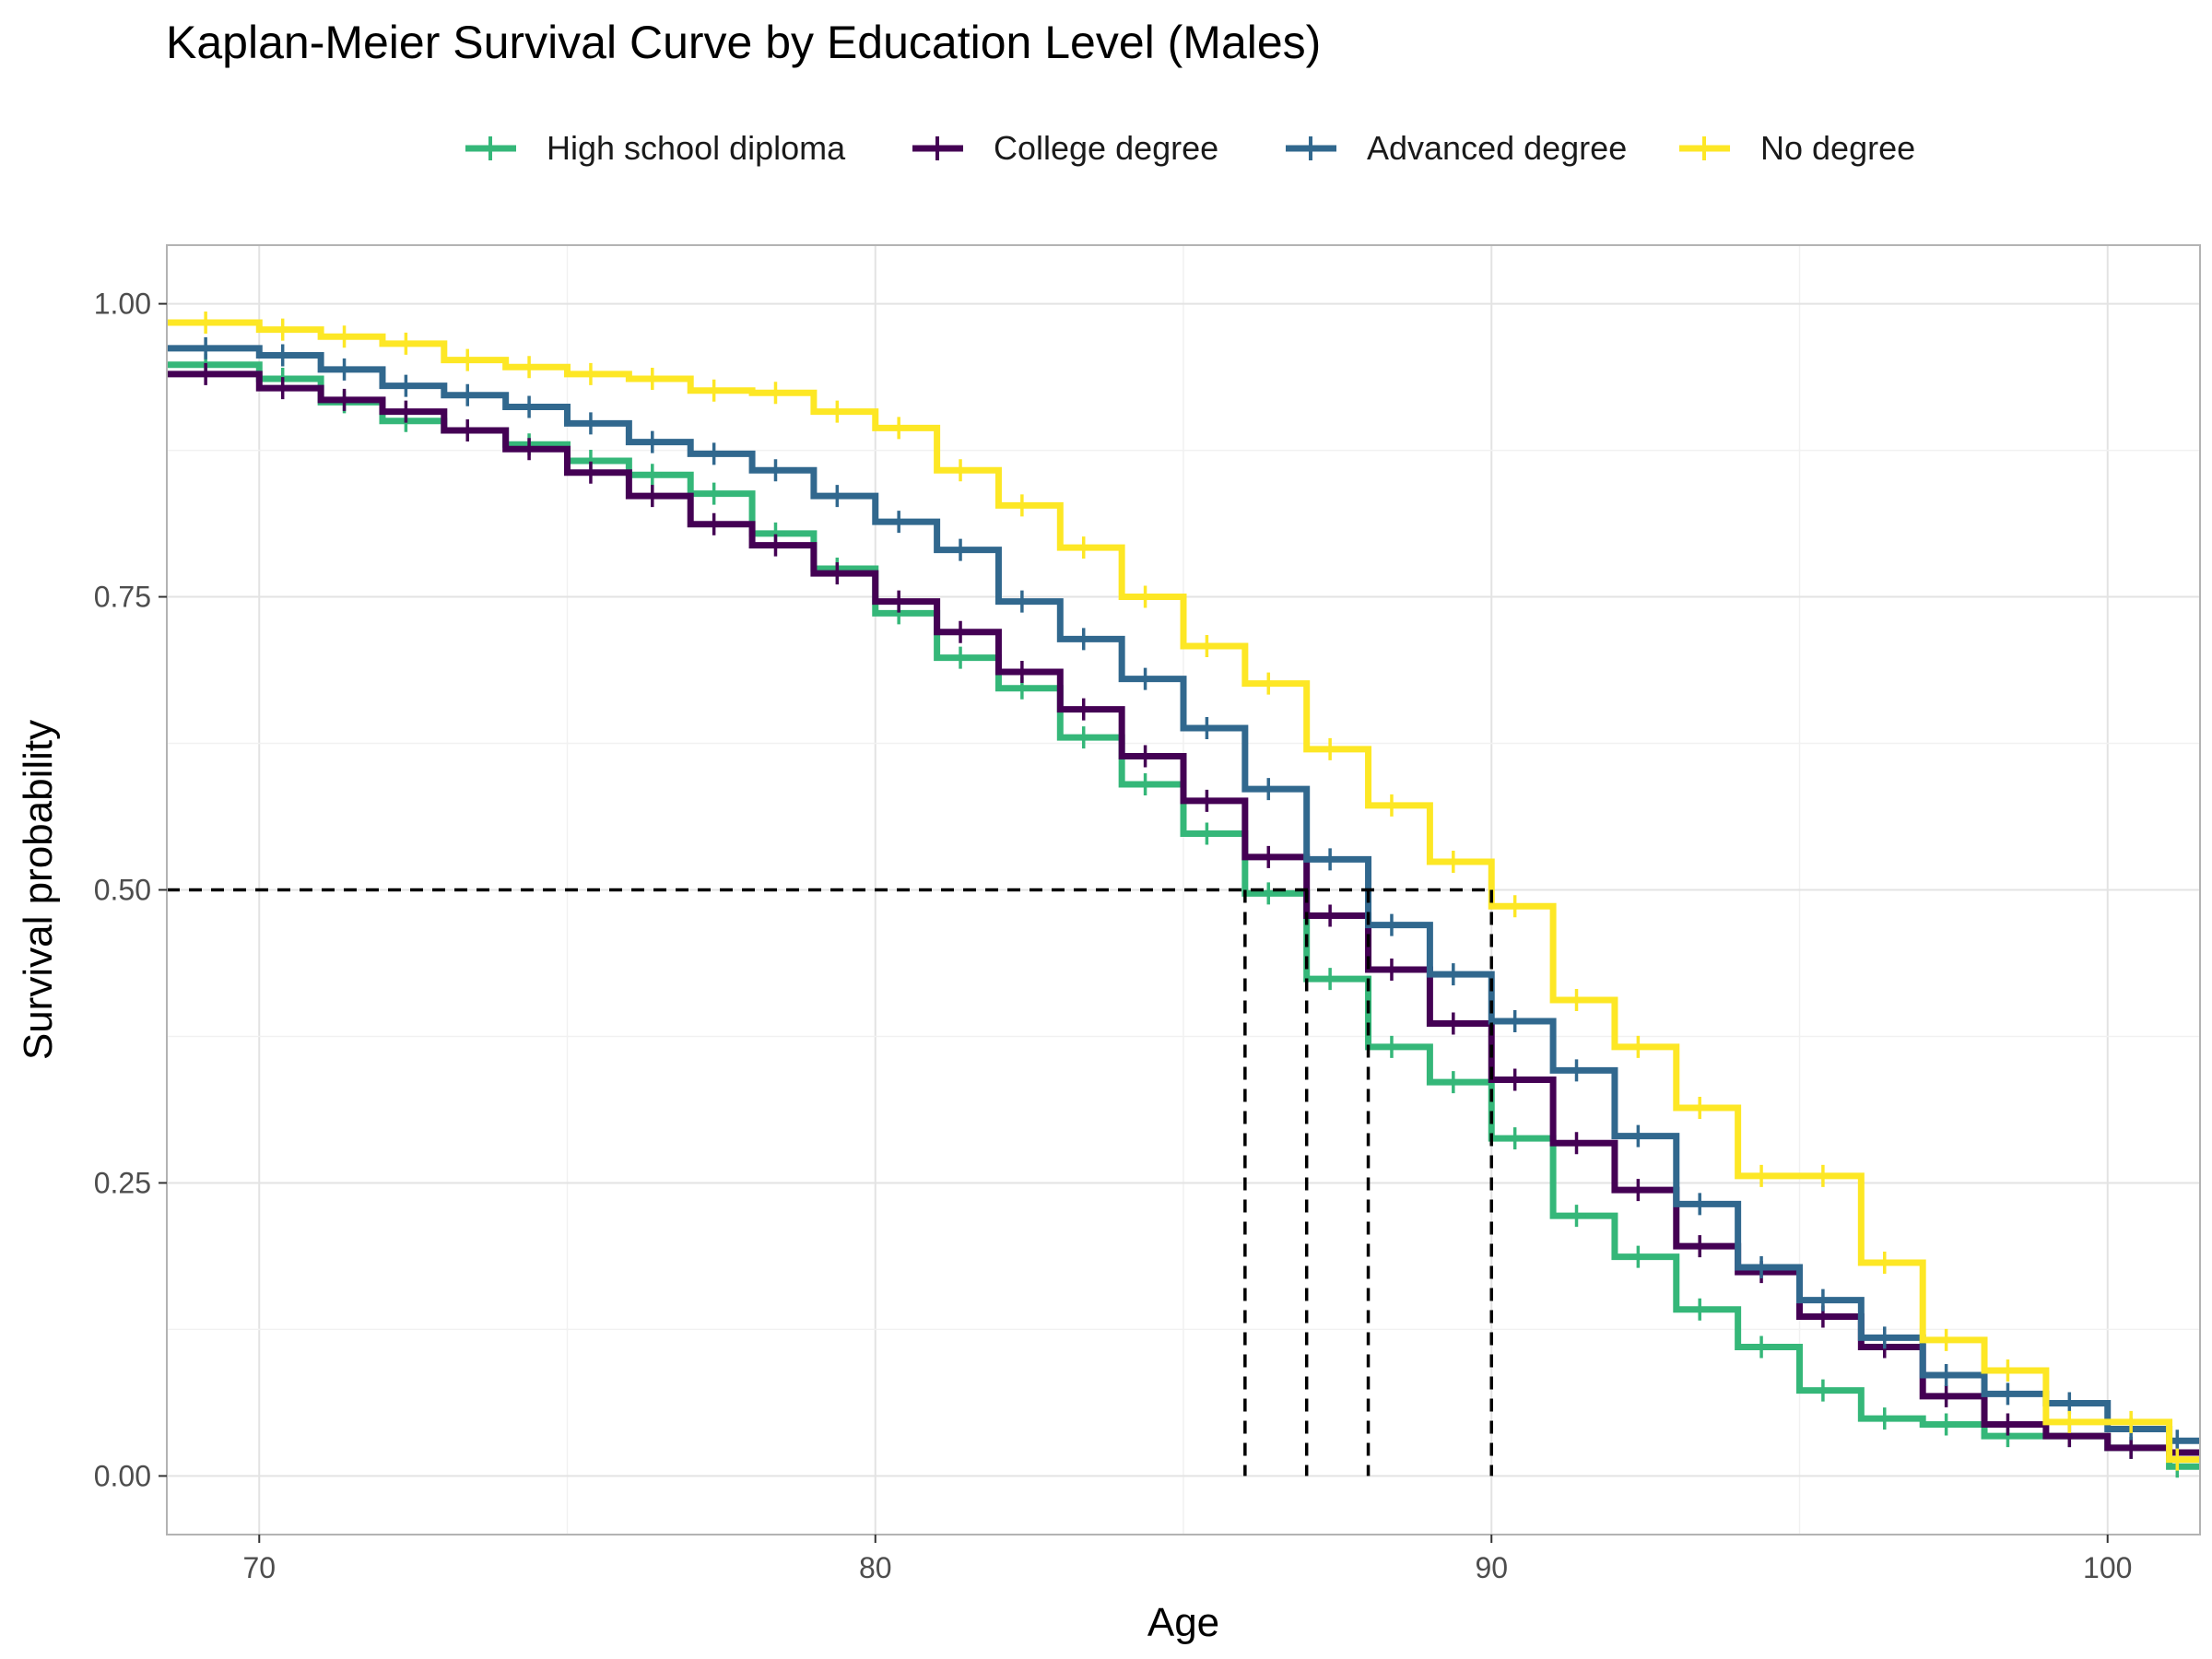 The height and width of the screenshot is (1659, 2212). What do you see at coordinates (696, 148) in the screenshot?
I see `legend-label: High school diploma` at bounding box center [696, 148].